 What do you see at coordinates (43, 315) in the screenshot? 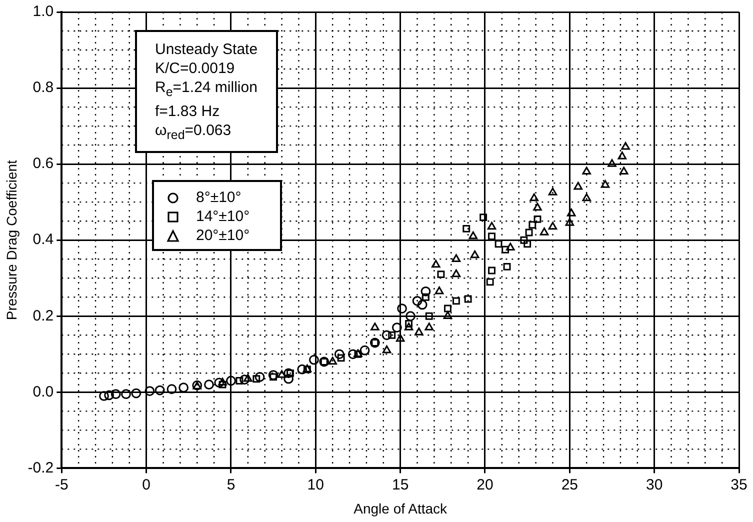
I see `y-tick-label: 0.2` at bounding box center [43, 315].